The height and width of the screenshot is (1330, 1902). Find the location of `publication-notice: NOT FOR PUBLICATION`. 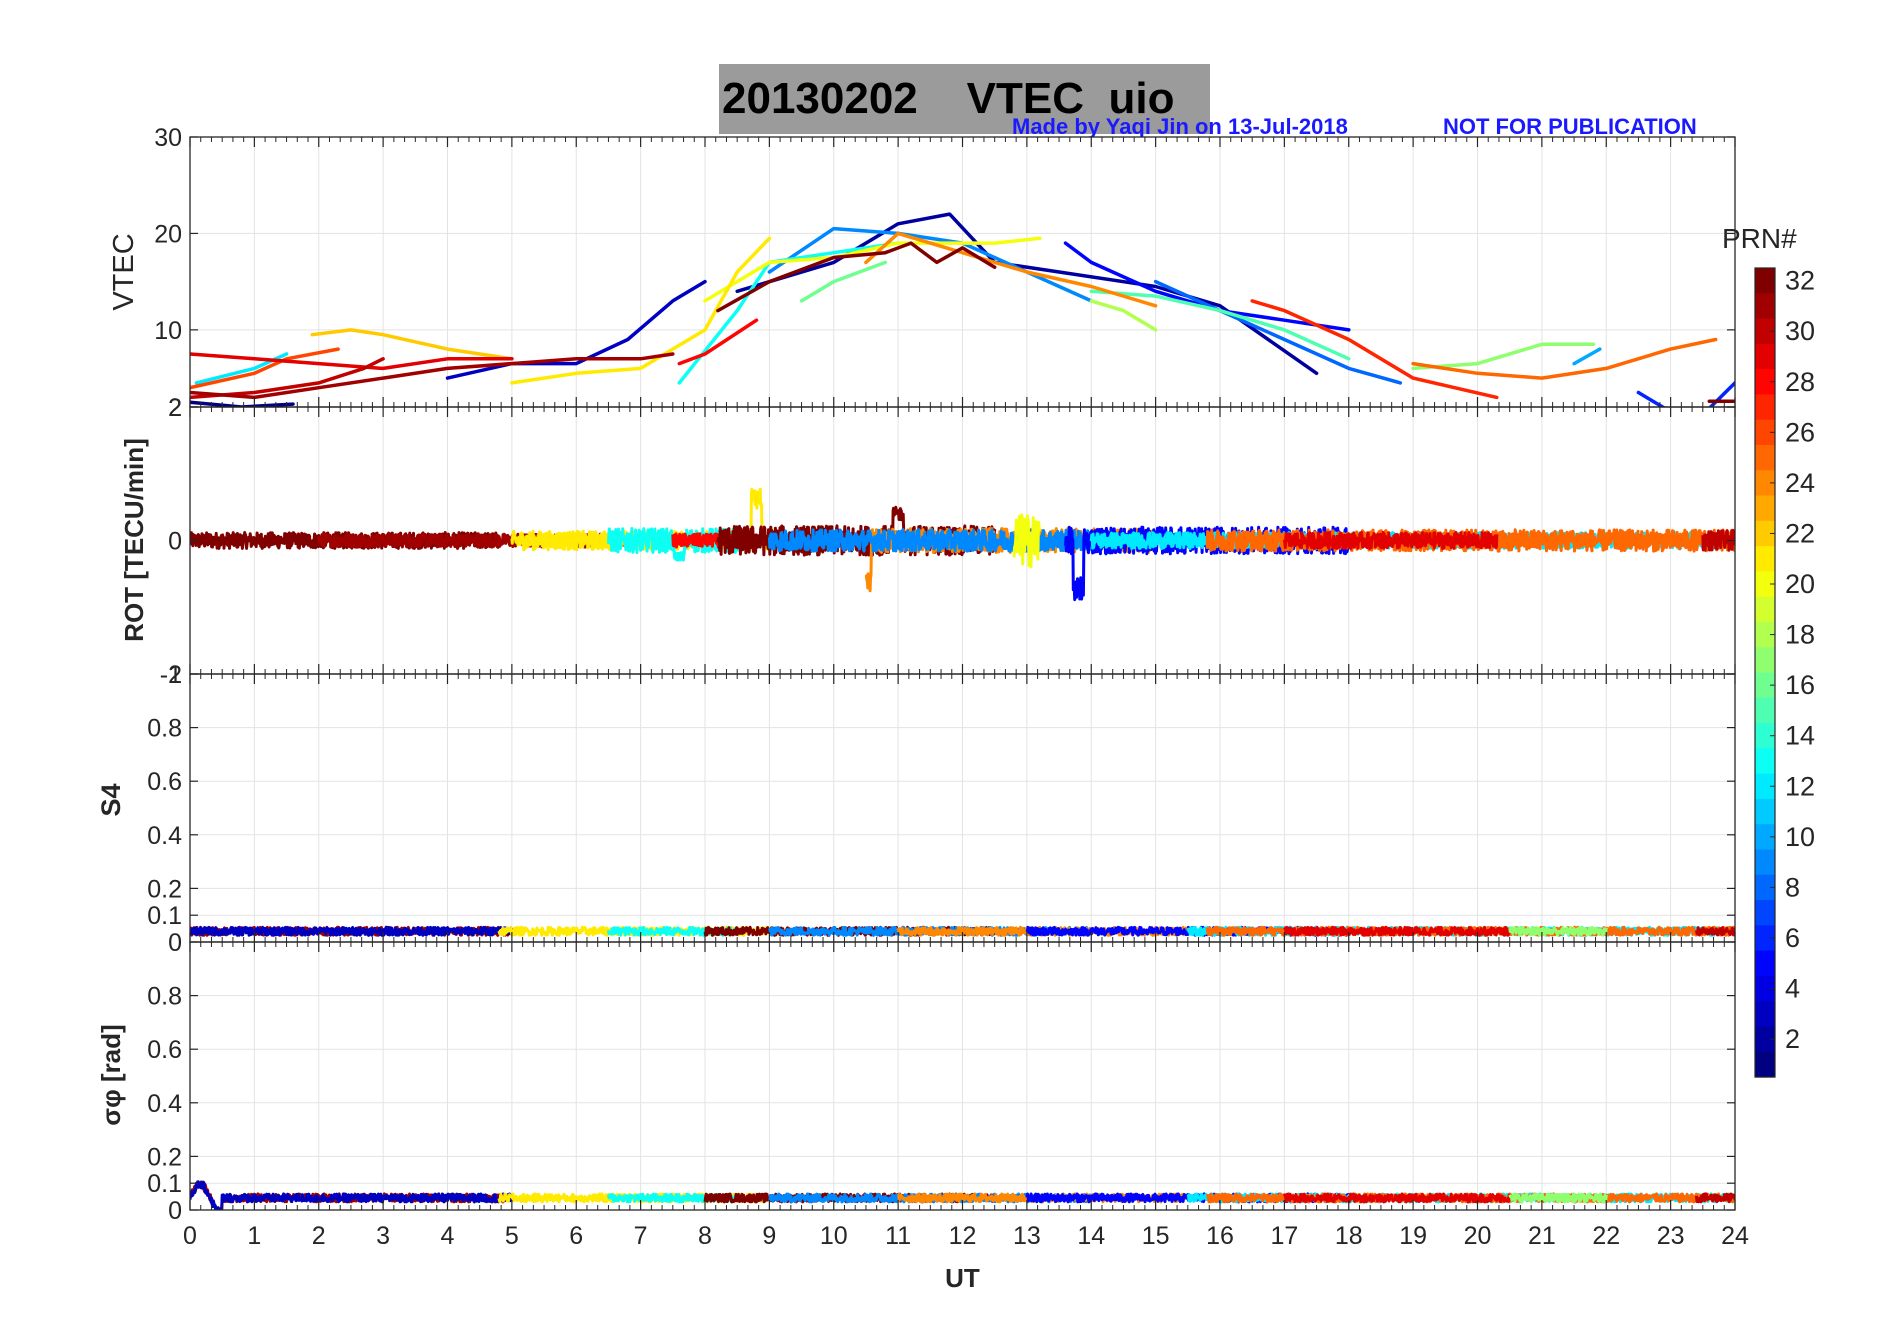

publication-notice: NOT FOR PUBLICATION is located at coordinates (1570, 126).